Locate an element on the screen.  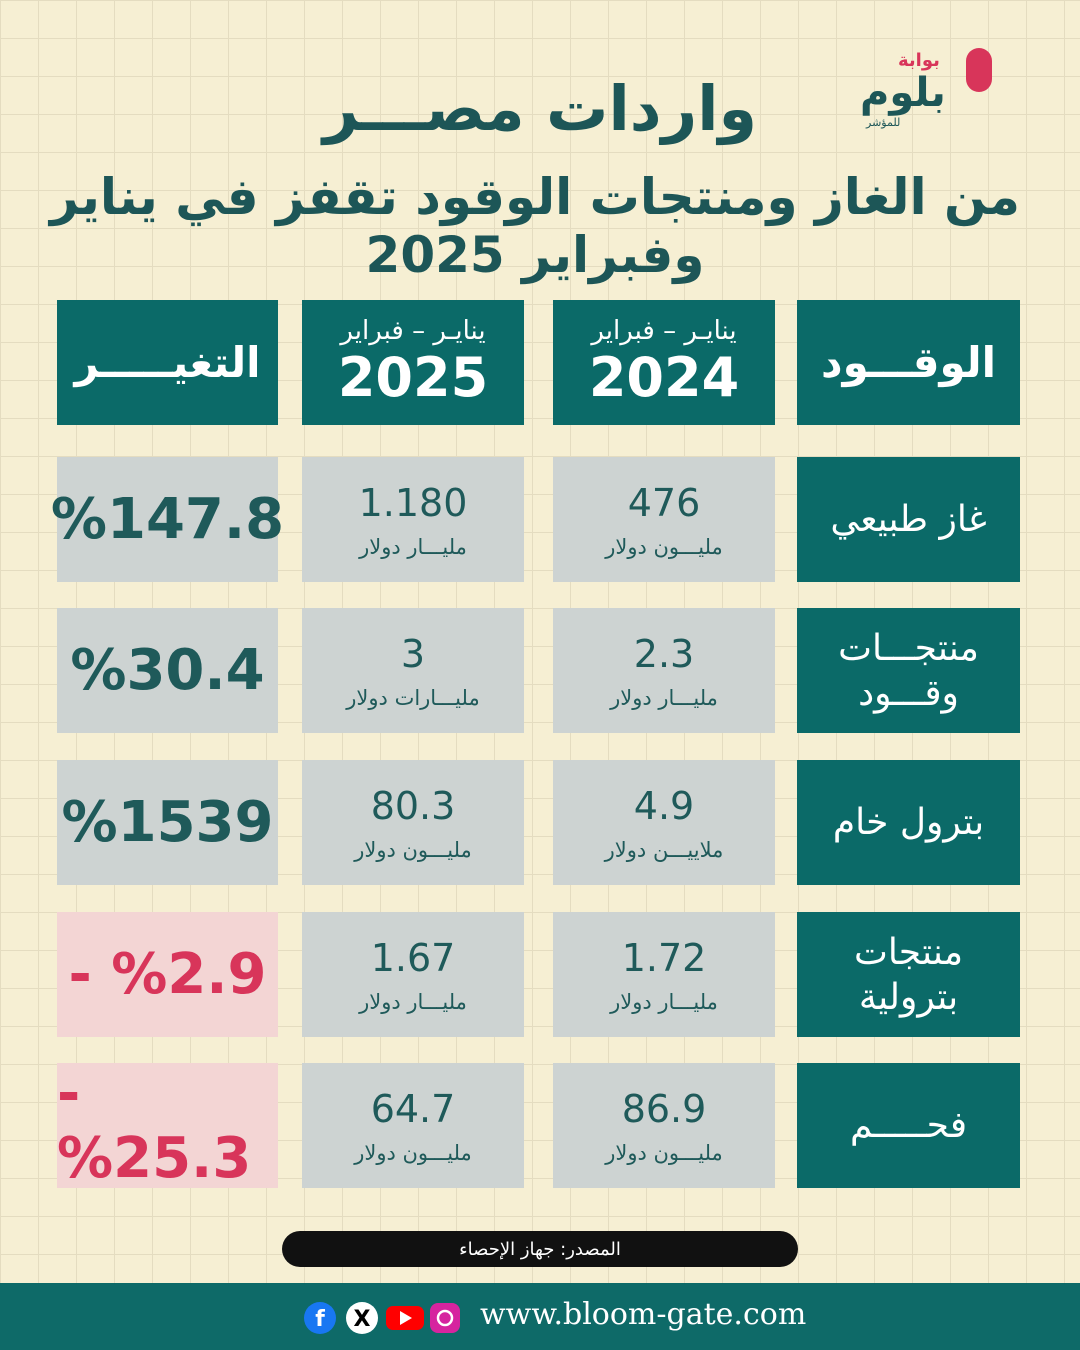
value-cell: 1.72 مليـــار دولار is located at coordinates (664, 974).